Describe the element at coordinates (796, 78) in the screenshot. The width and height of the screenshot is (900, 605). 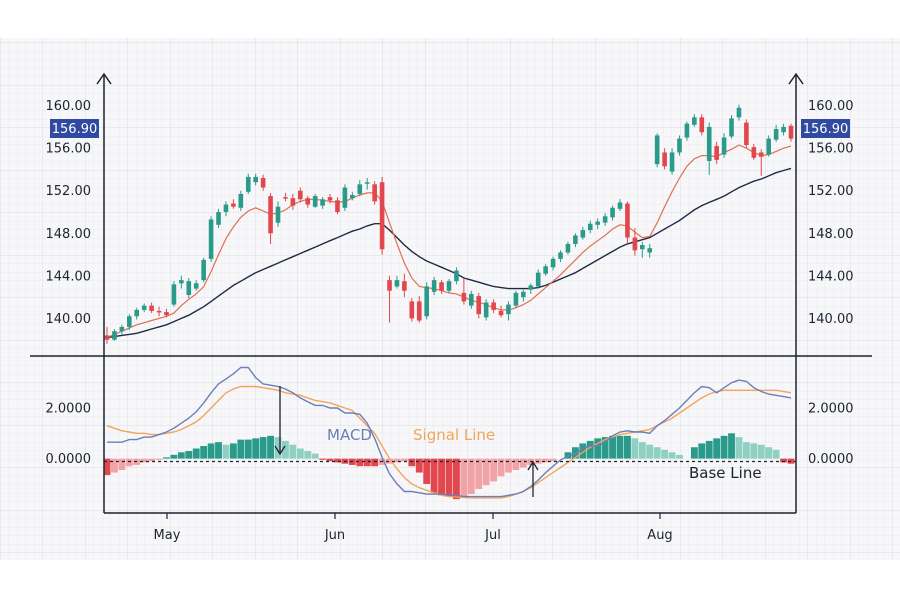
I see `right-axis-arrow` at that location.